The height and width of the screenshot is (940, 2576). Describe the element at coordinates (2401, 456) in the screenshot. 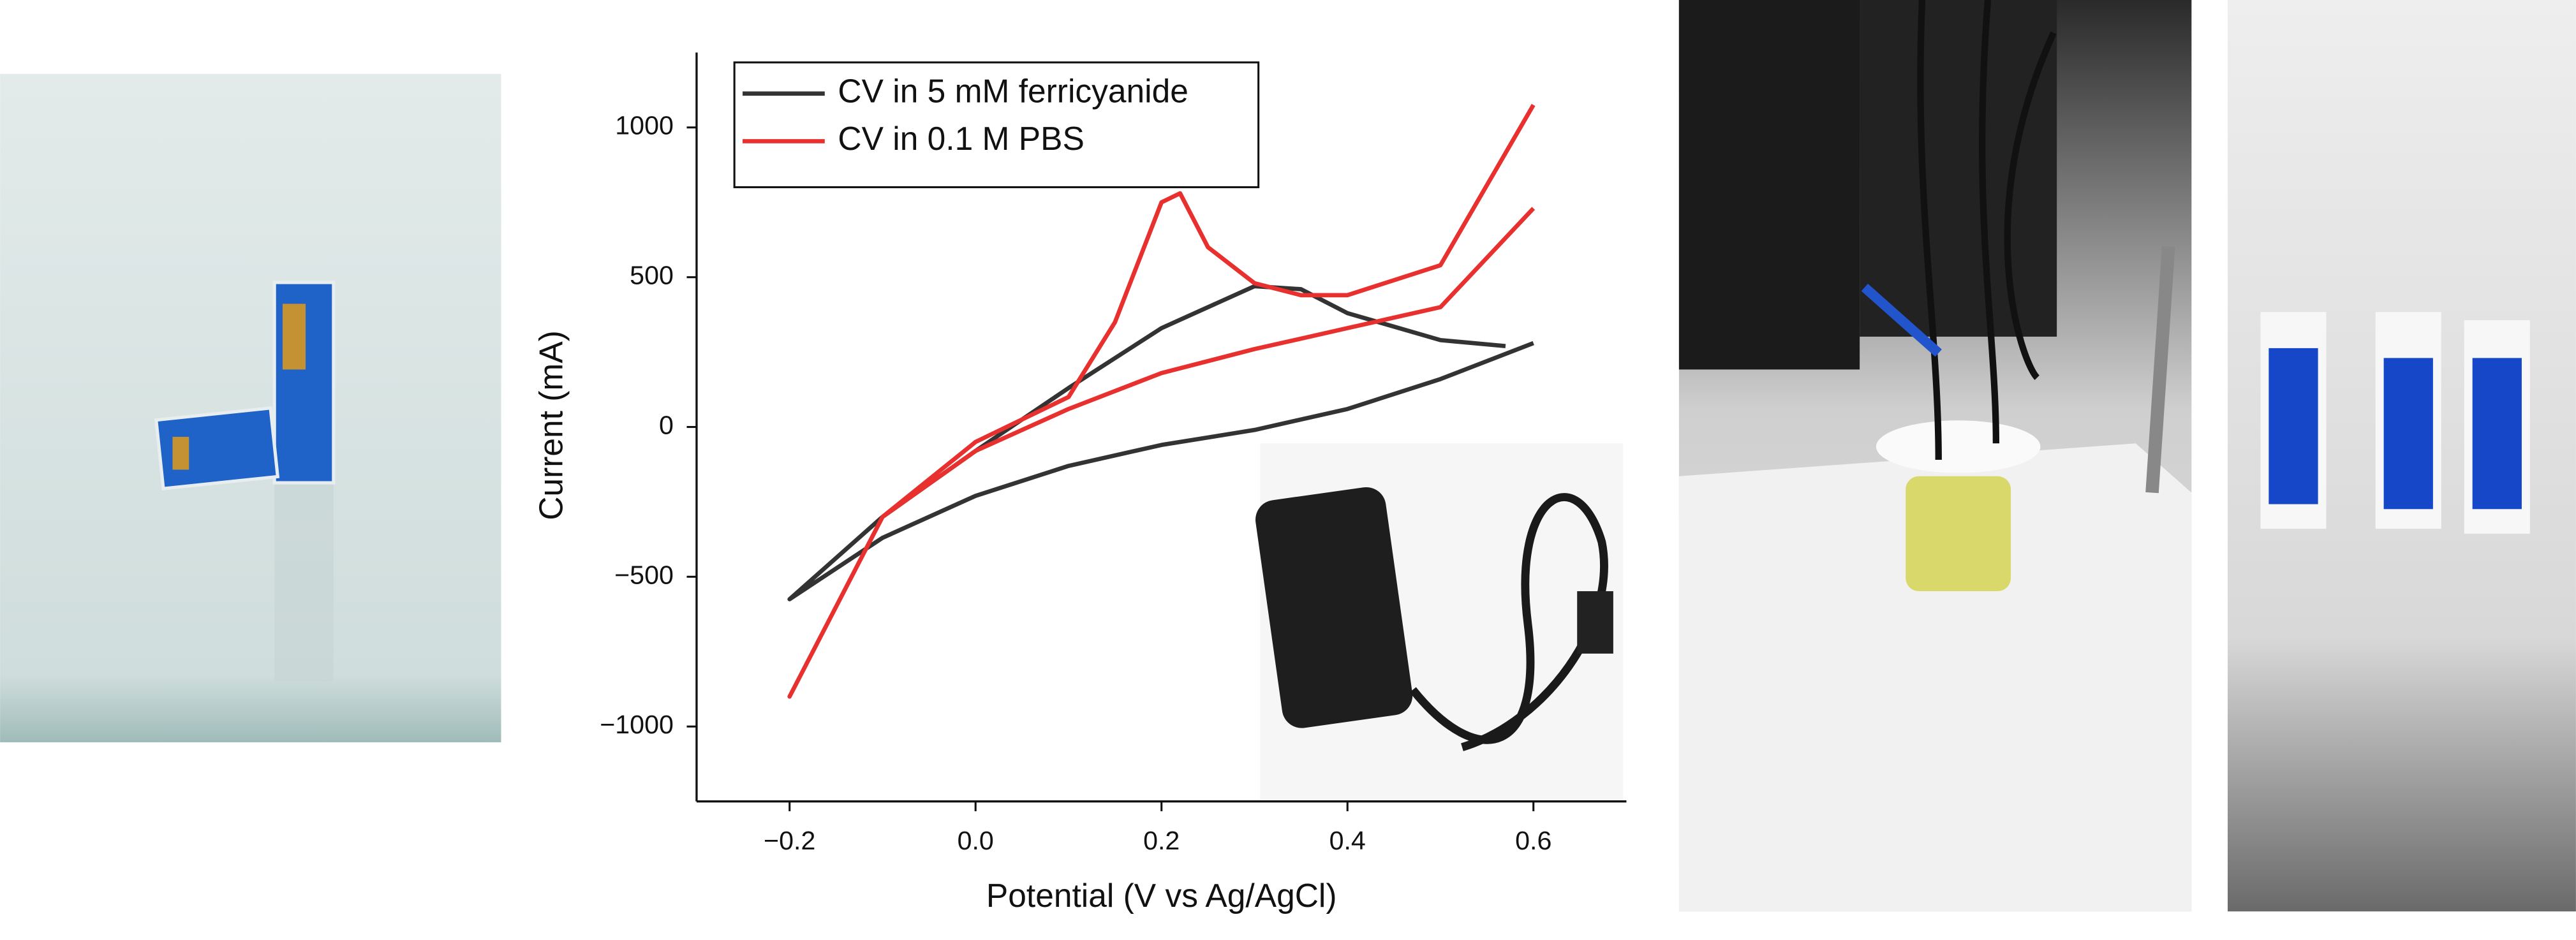

I see `photo-strips` at that location.